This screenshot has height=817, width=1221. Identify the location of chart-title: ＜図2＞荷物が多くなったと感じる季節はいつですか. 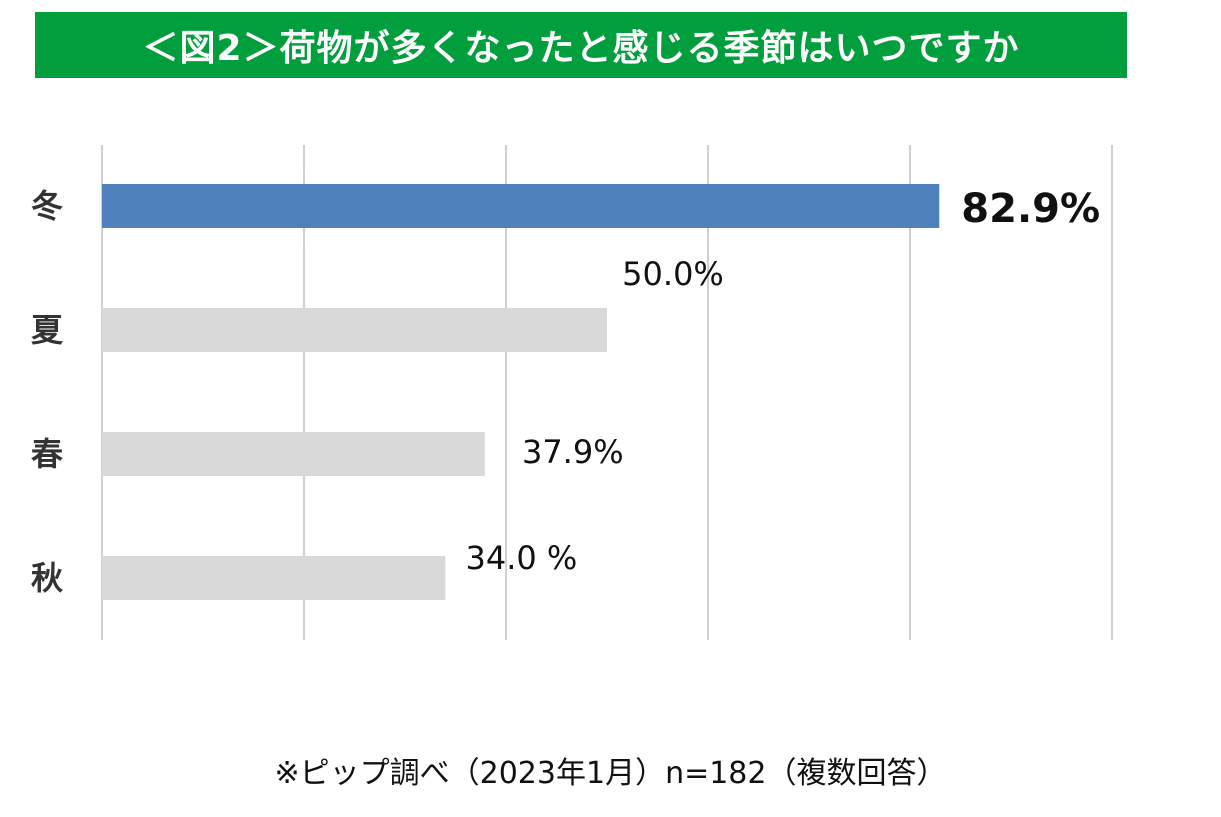
(581, 45).